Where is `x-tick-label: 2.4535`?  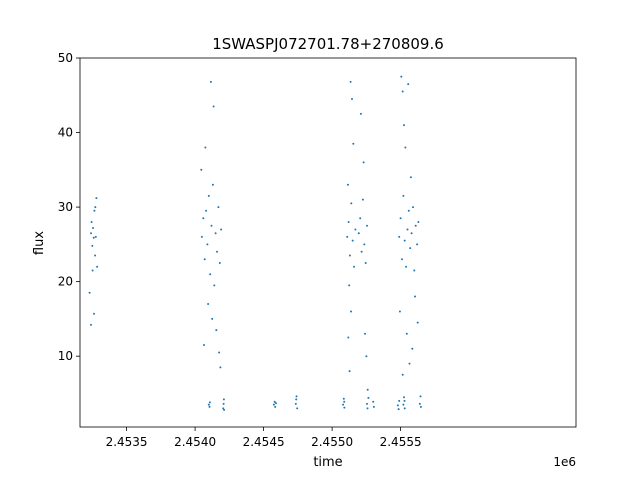
x-tick-label: 2.4535 is located at coordinates (127, 442).